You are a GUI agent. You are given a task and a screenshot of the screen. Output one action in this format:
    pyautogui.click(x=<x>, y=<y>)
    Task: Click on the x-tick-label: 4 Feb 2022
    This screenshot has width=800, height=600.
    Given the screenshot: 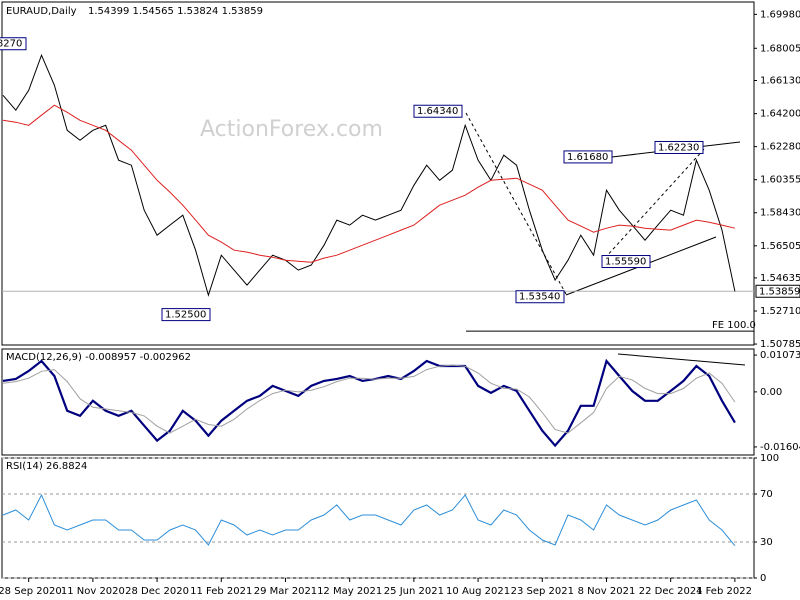 What is the action you would take?
    pyautogui.click(x=724, y=591)
    